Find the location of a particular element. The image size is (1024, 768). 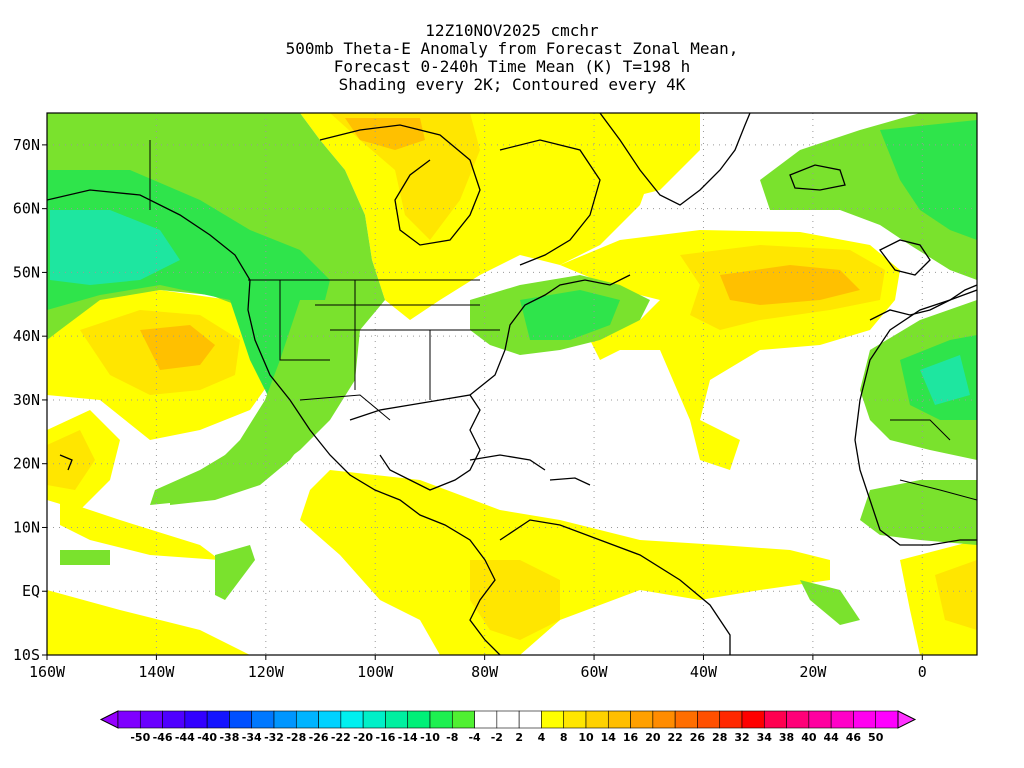

colorbar-label: -34 is located at coordinates (252, 737).